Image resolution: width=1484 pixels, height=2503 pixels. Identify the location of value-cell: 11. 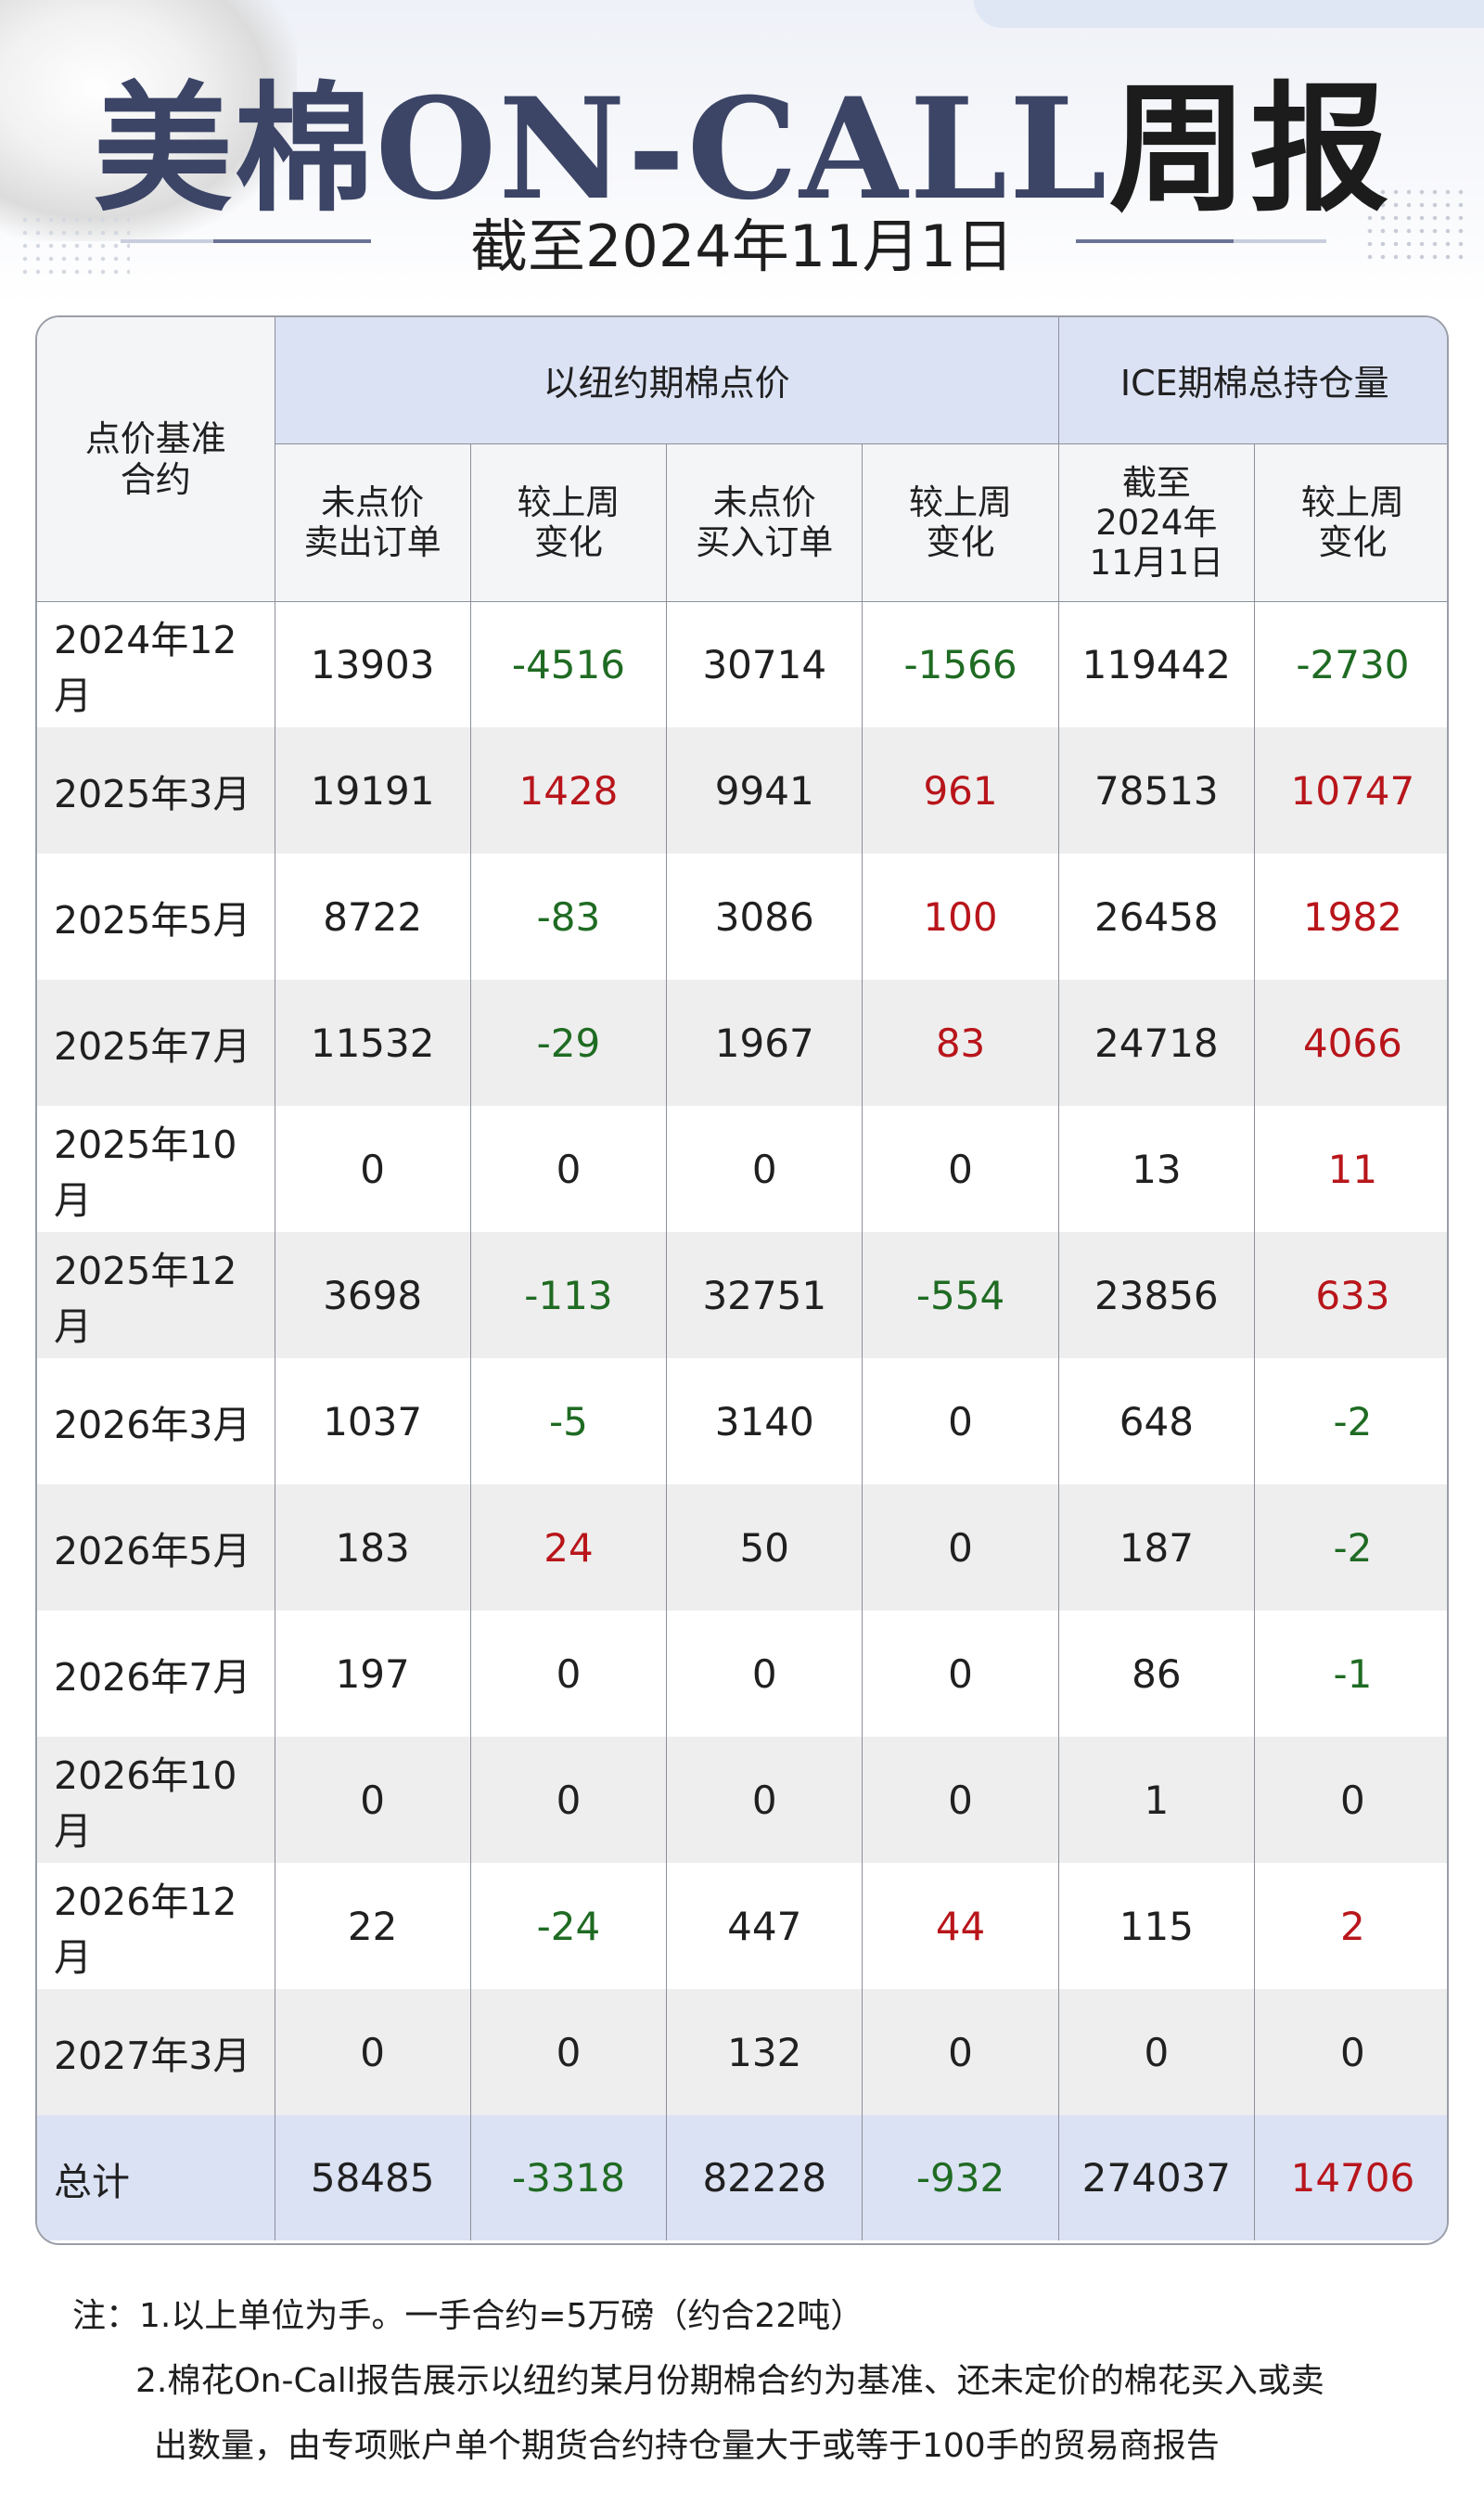
(1352, 1169).